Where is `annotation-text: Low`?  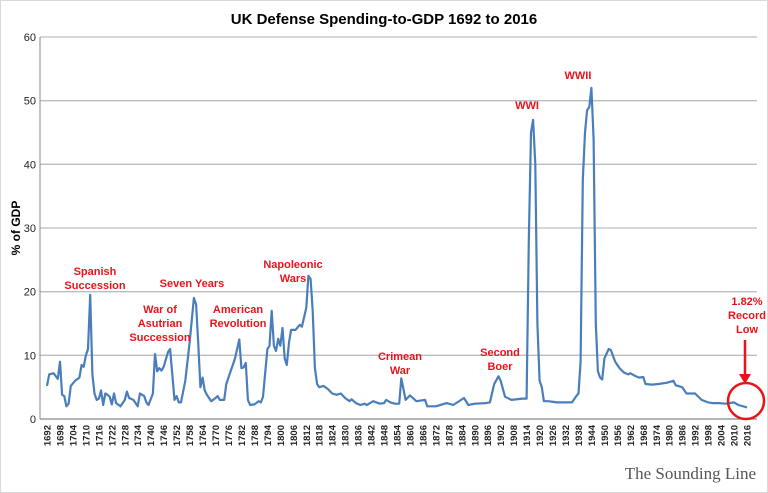
annotation-text: Low is located at coordinates (747, 330).